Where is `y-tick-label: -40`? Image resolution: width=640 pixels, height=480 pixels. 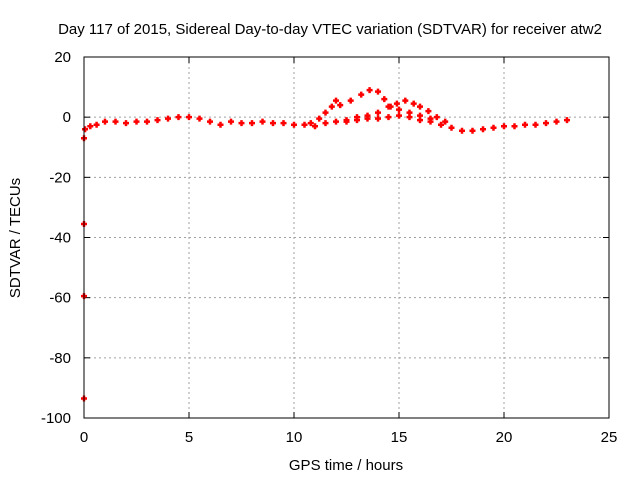
y-tick-label: -40 is located at coordinates (60, 238).